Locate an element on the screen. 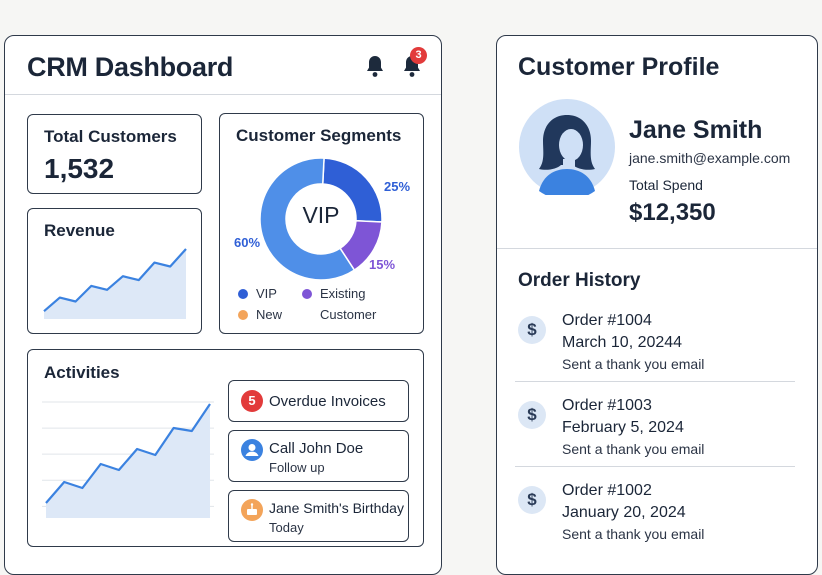 The image size is (822, 575). activity-overdue-invoices: 5 Overdue Invoices is located at coordinates (318, 401).